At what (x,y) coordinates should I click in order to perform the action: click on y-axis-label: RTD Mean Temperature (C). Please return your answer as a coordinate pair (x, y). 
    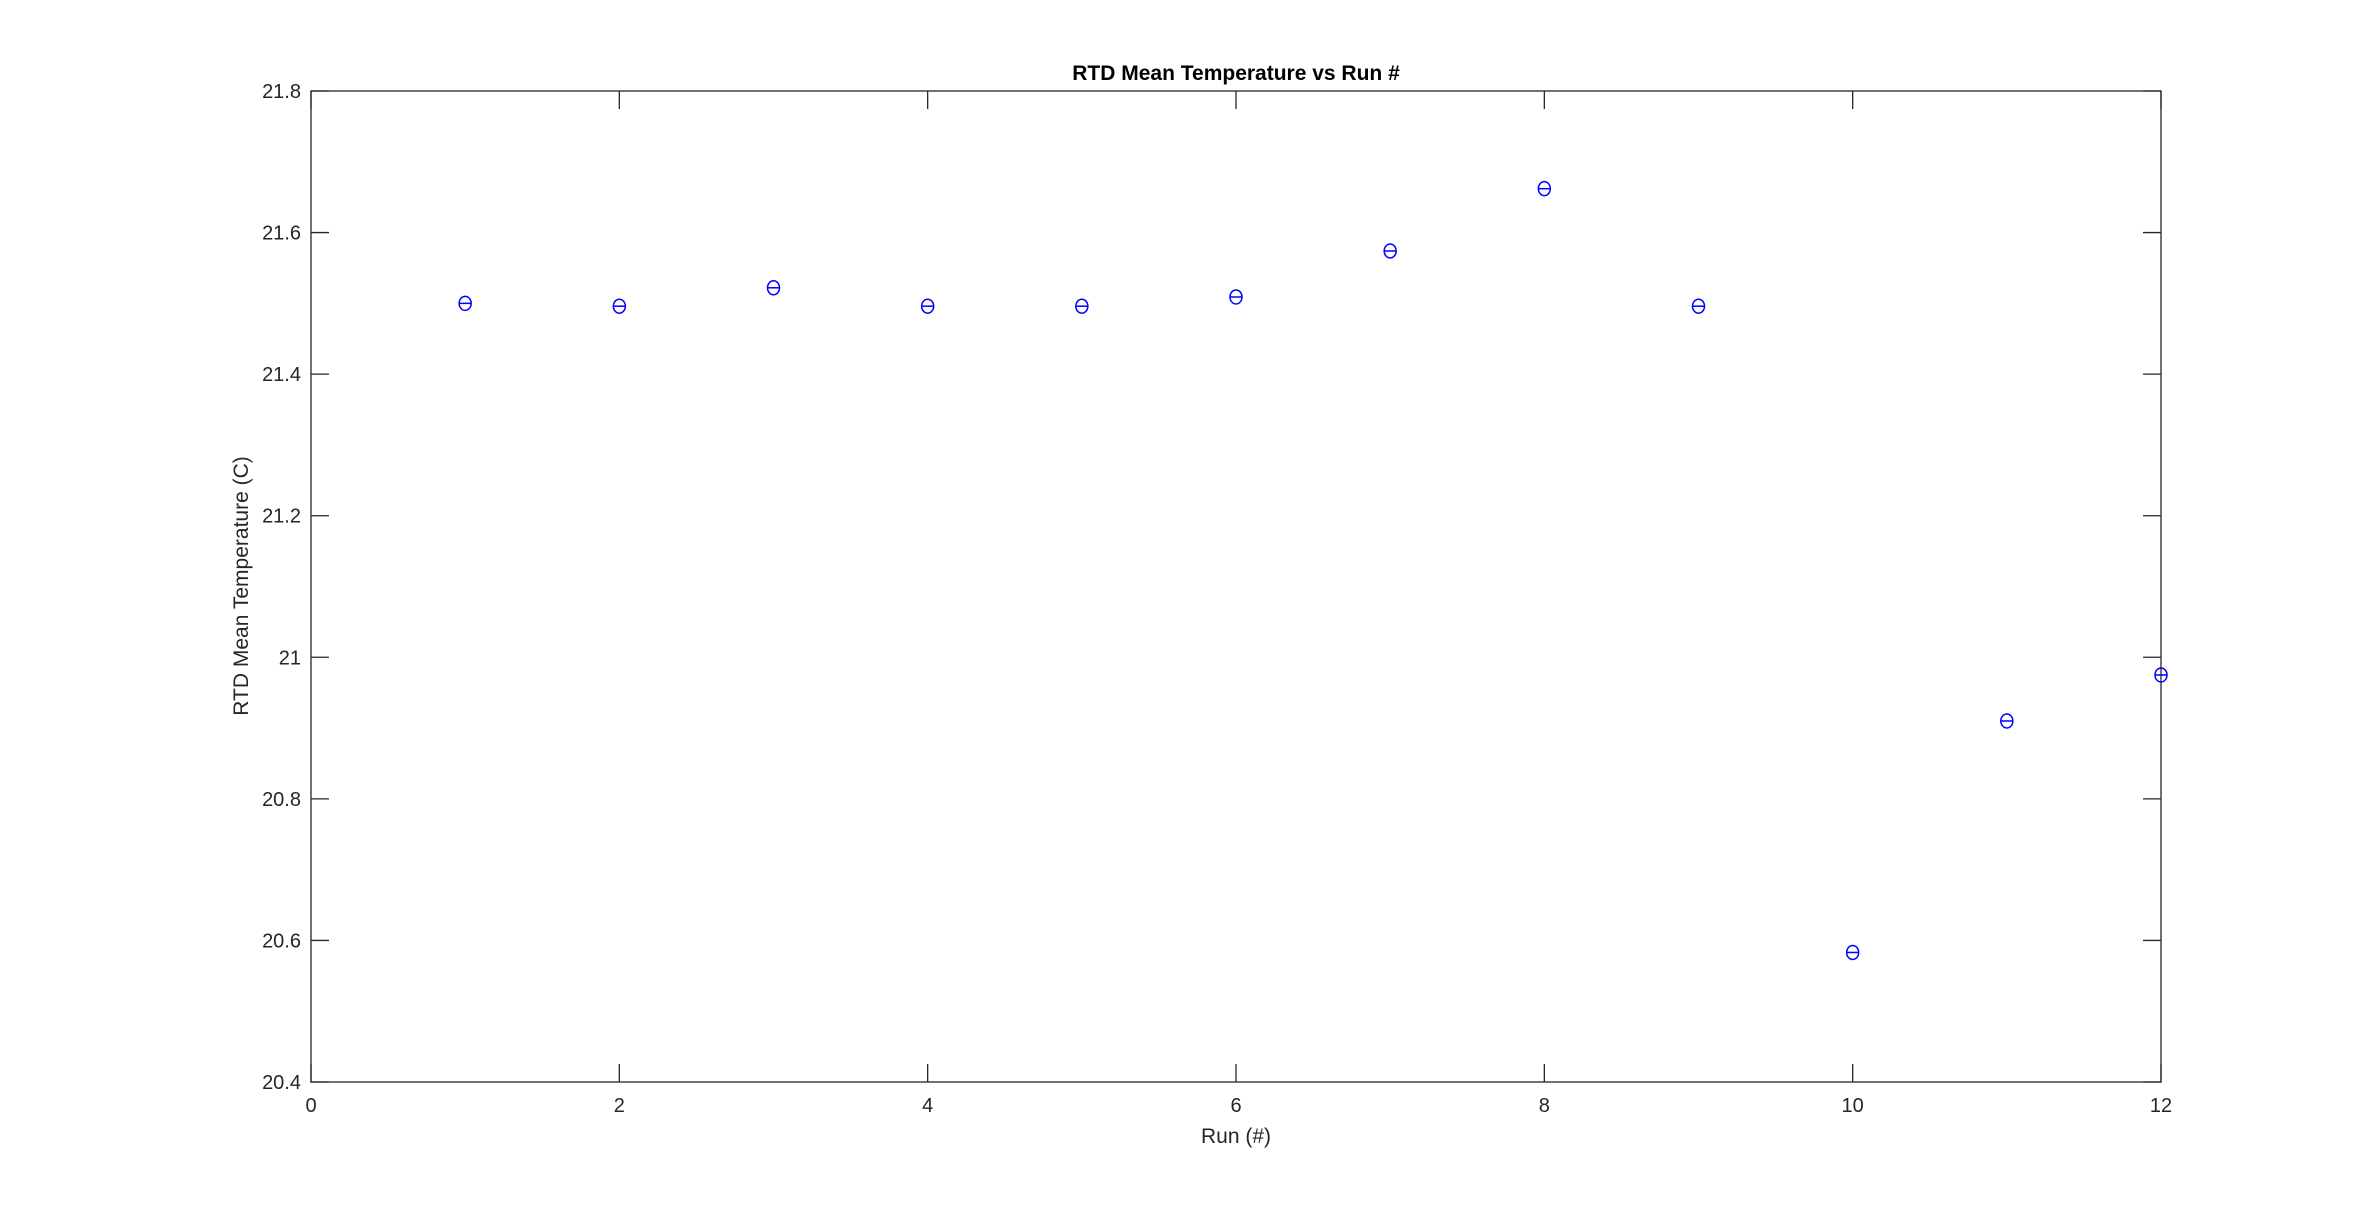
    Looking at the image, I should click on (241, 585).